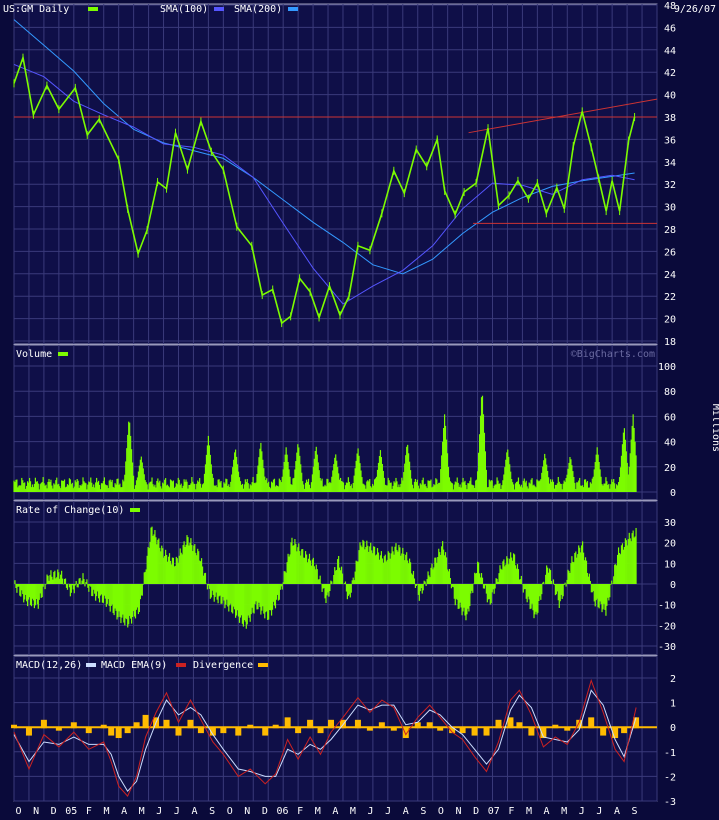  What do you see at coordinates (670, 118) in the screenshot?
I see `y-tick-label: 38` at bounding box center [670, 118].